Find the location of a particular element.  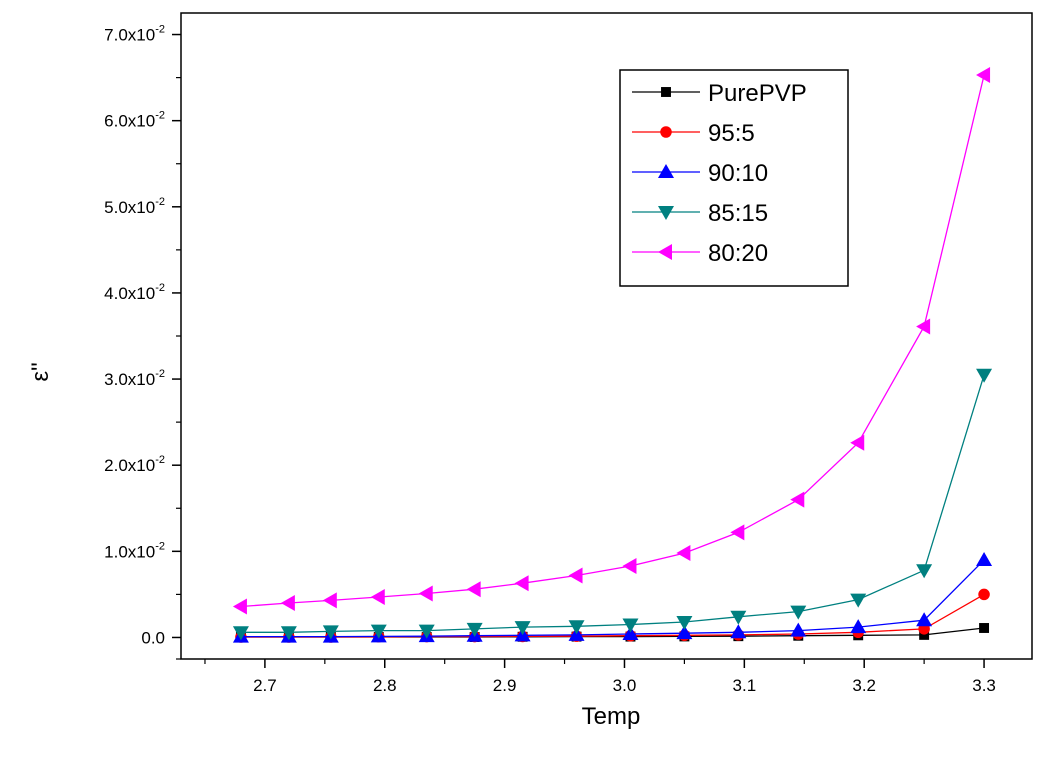

legend: PurePVP 95:5 90:10 85:15 80:20 is located at coordinates (734, 178).